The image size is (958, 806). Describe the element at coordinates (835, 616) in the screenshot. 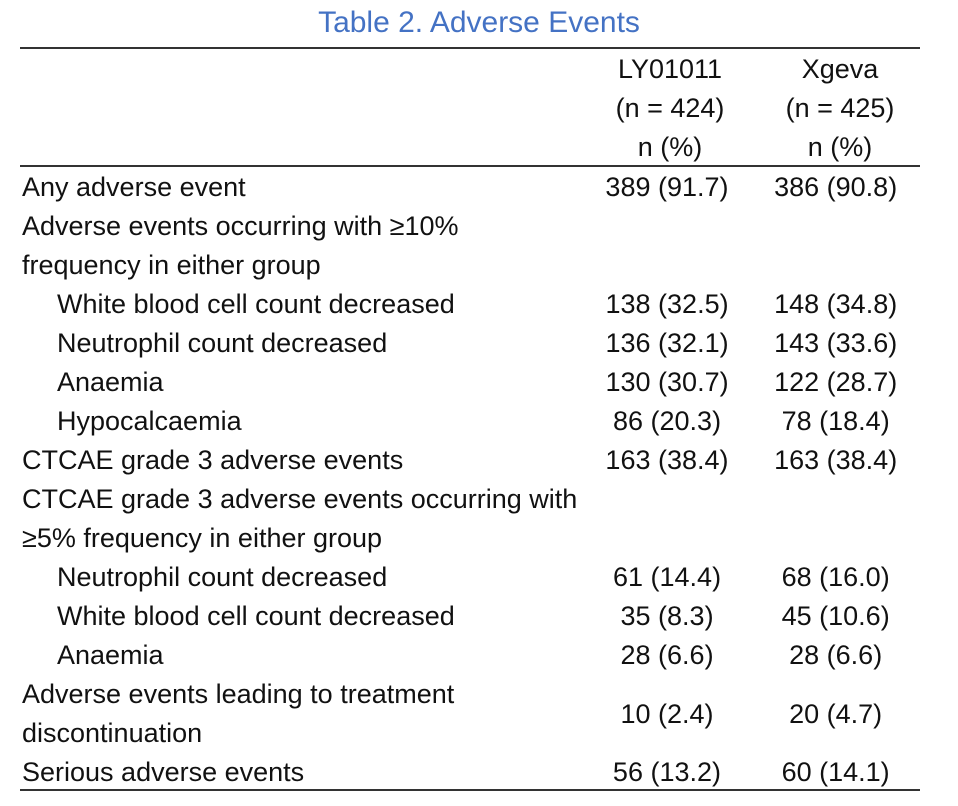

I see `xgeva-value: 45 (10.6)` at that location.